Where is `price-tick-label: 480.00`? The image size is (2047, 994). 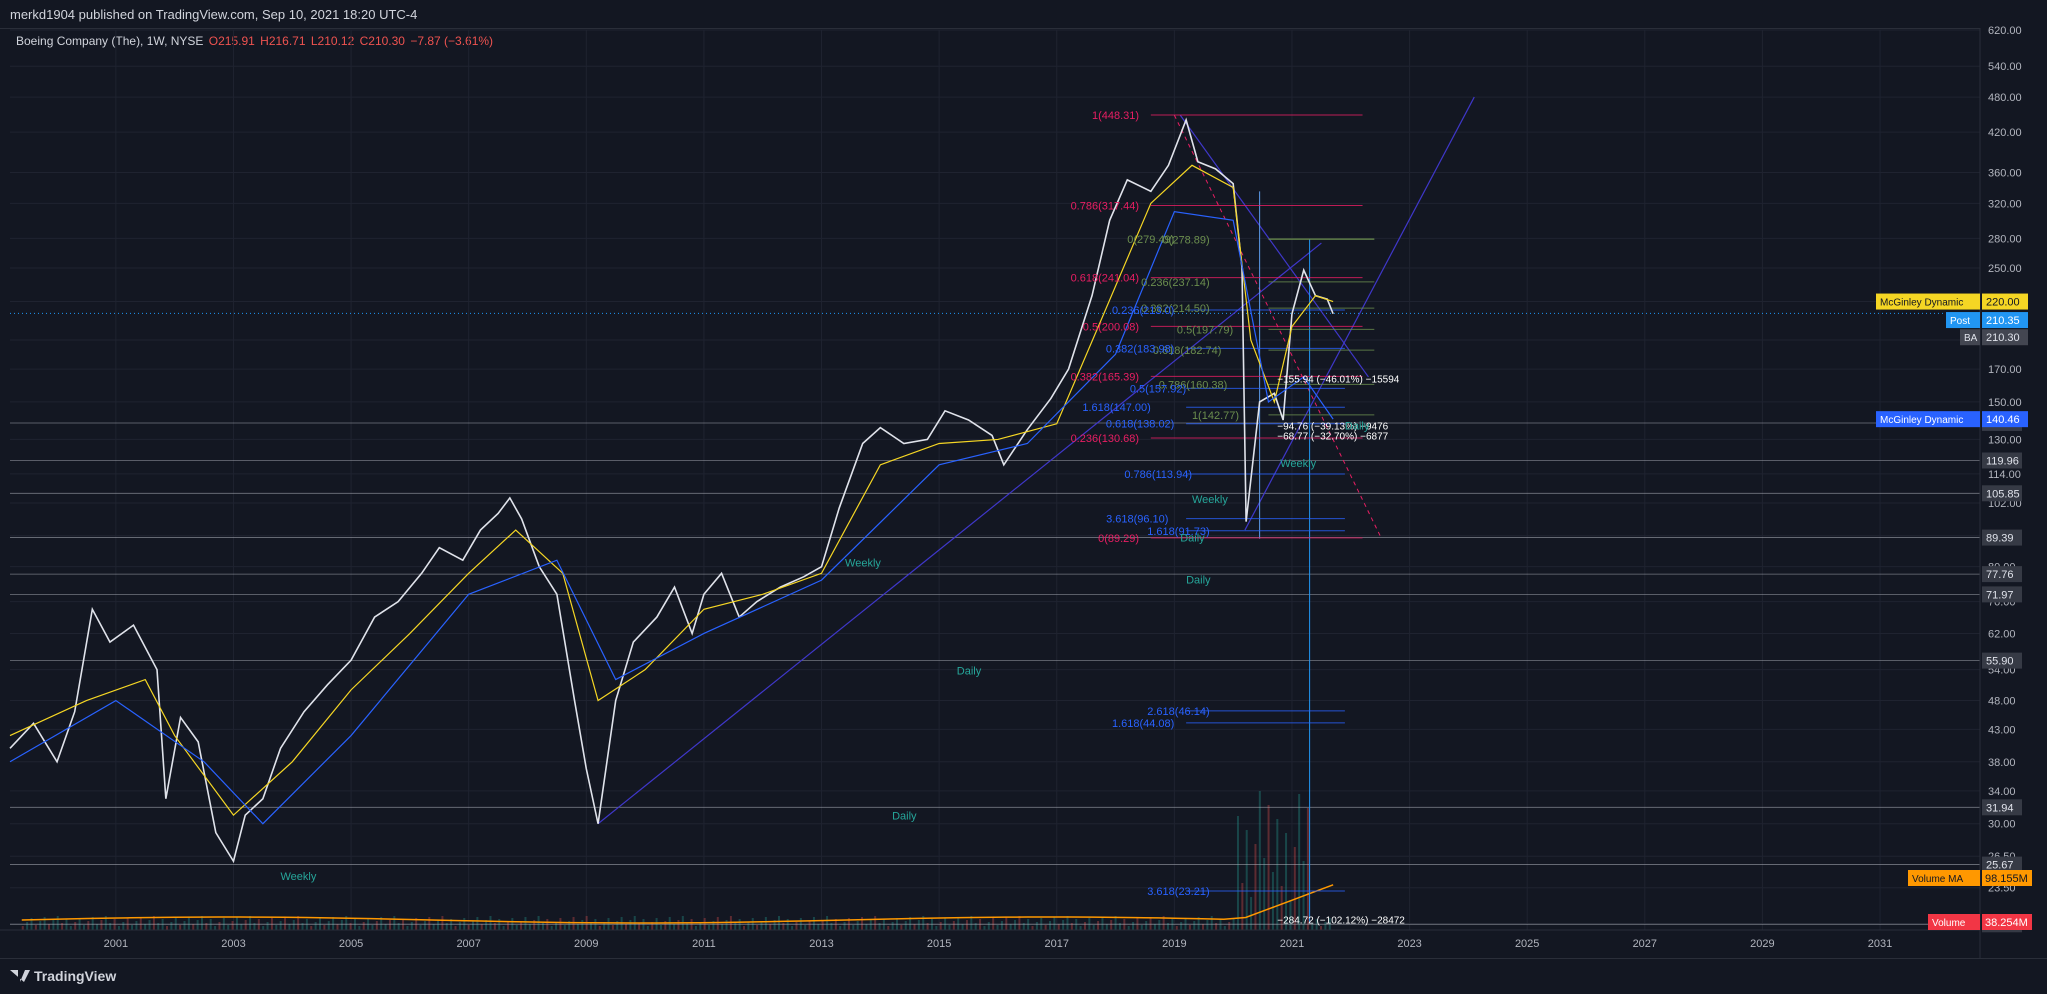
price-tick-label: 480.00 is located at coordinates (2005, 98).